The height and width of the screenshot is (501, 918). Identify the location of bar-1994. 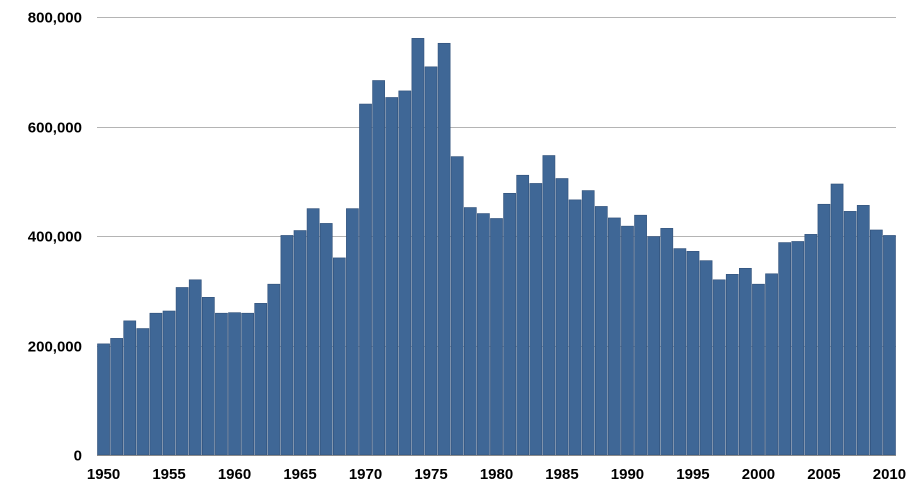
(680, 352).